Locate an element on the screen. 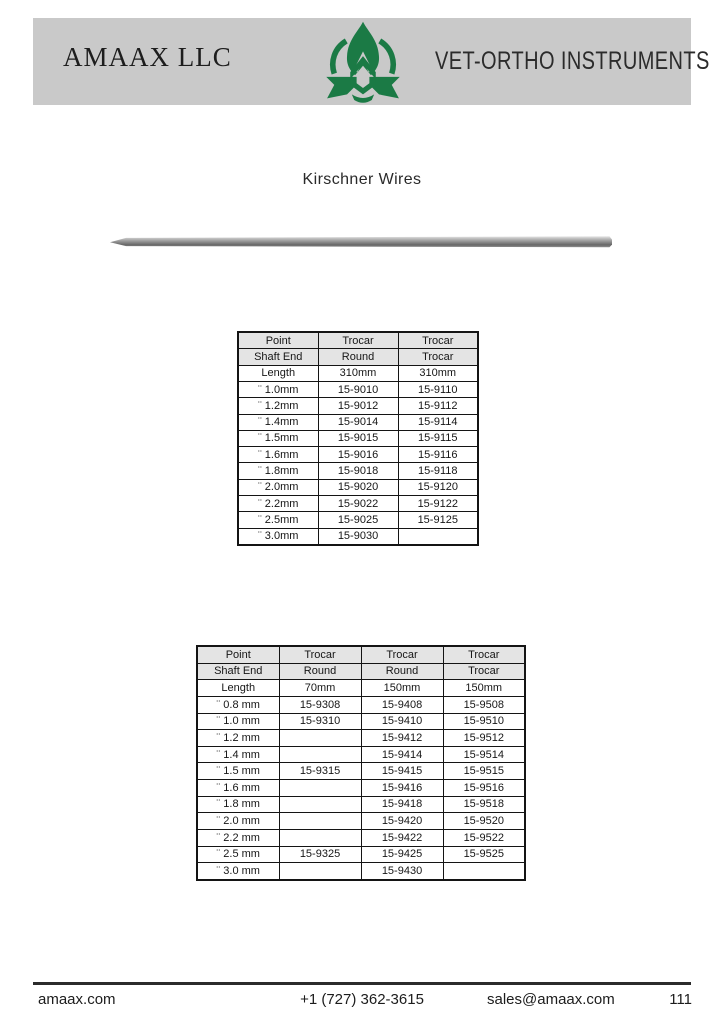  data-cell: ¨ 1.0mm is located at coordinates (278, 389).